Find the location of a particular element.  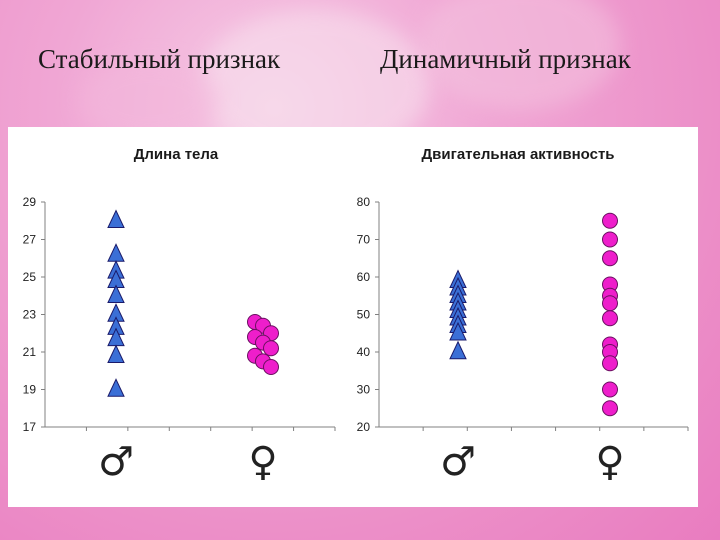

chart-title: Длина тела is located at coordinates (176, 154).